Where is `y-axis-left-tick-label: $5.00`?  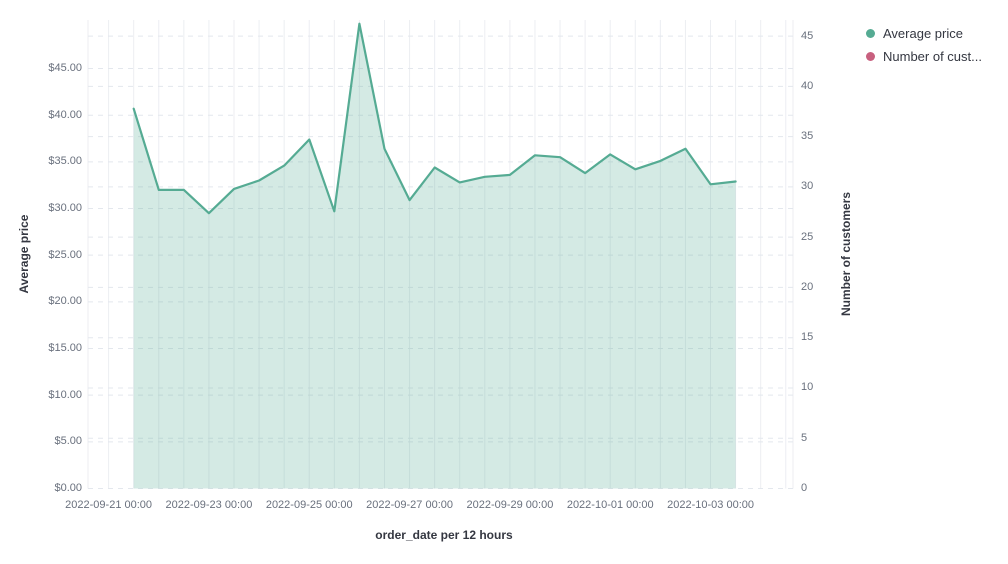
y-axis-left-tick-label: $5.00 is located at coordinates (68, 441).